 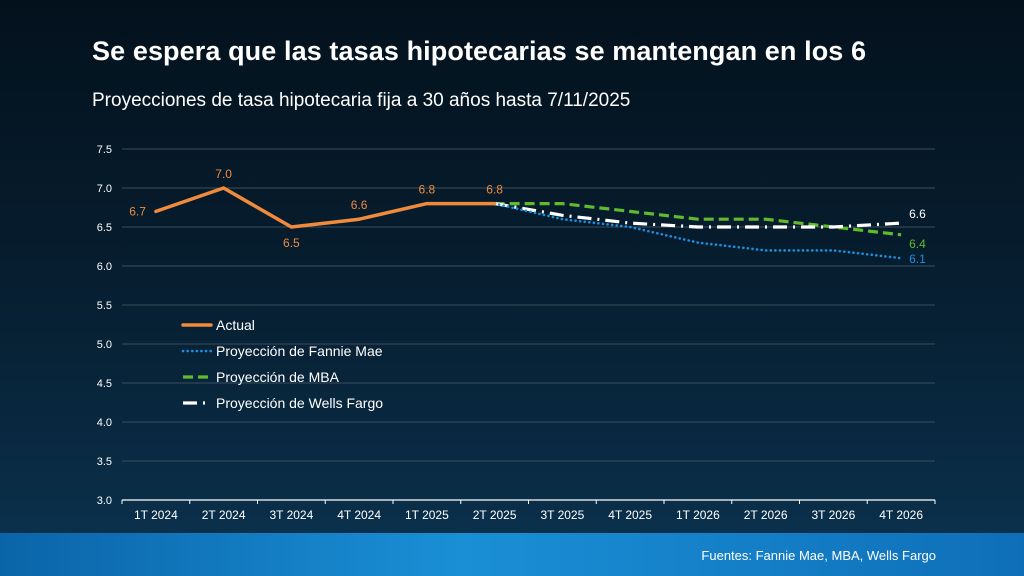 What do you see at coordinates (104, 306) in the screenshot?
I see `y-tick-label: 5.5` at bounding box center [104, 306].